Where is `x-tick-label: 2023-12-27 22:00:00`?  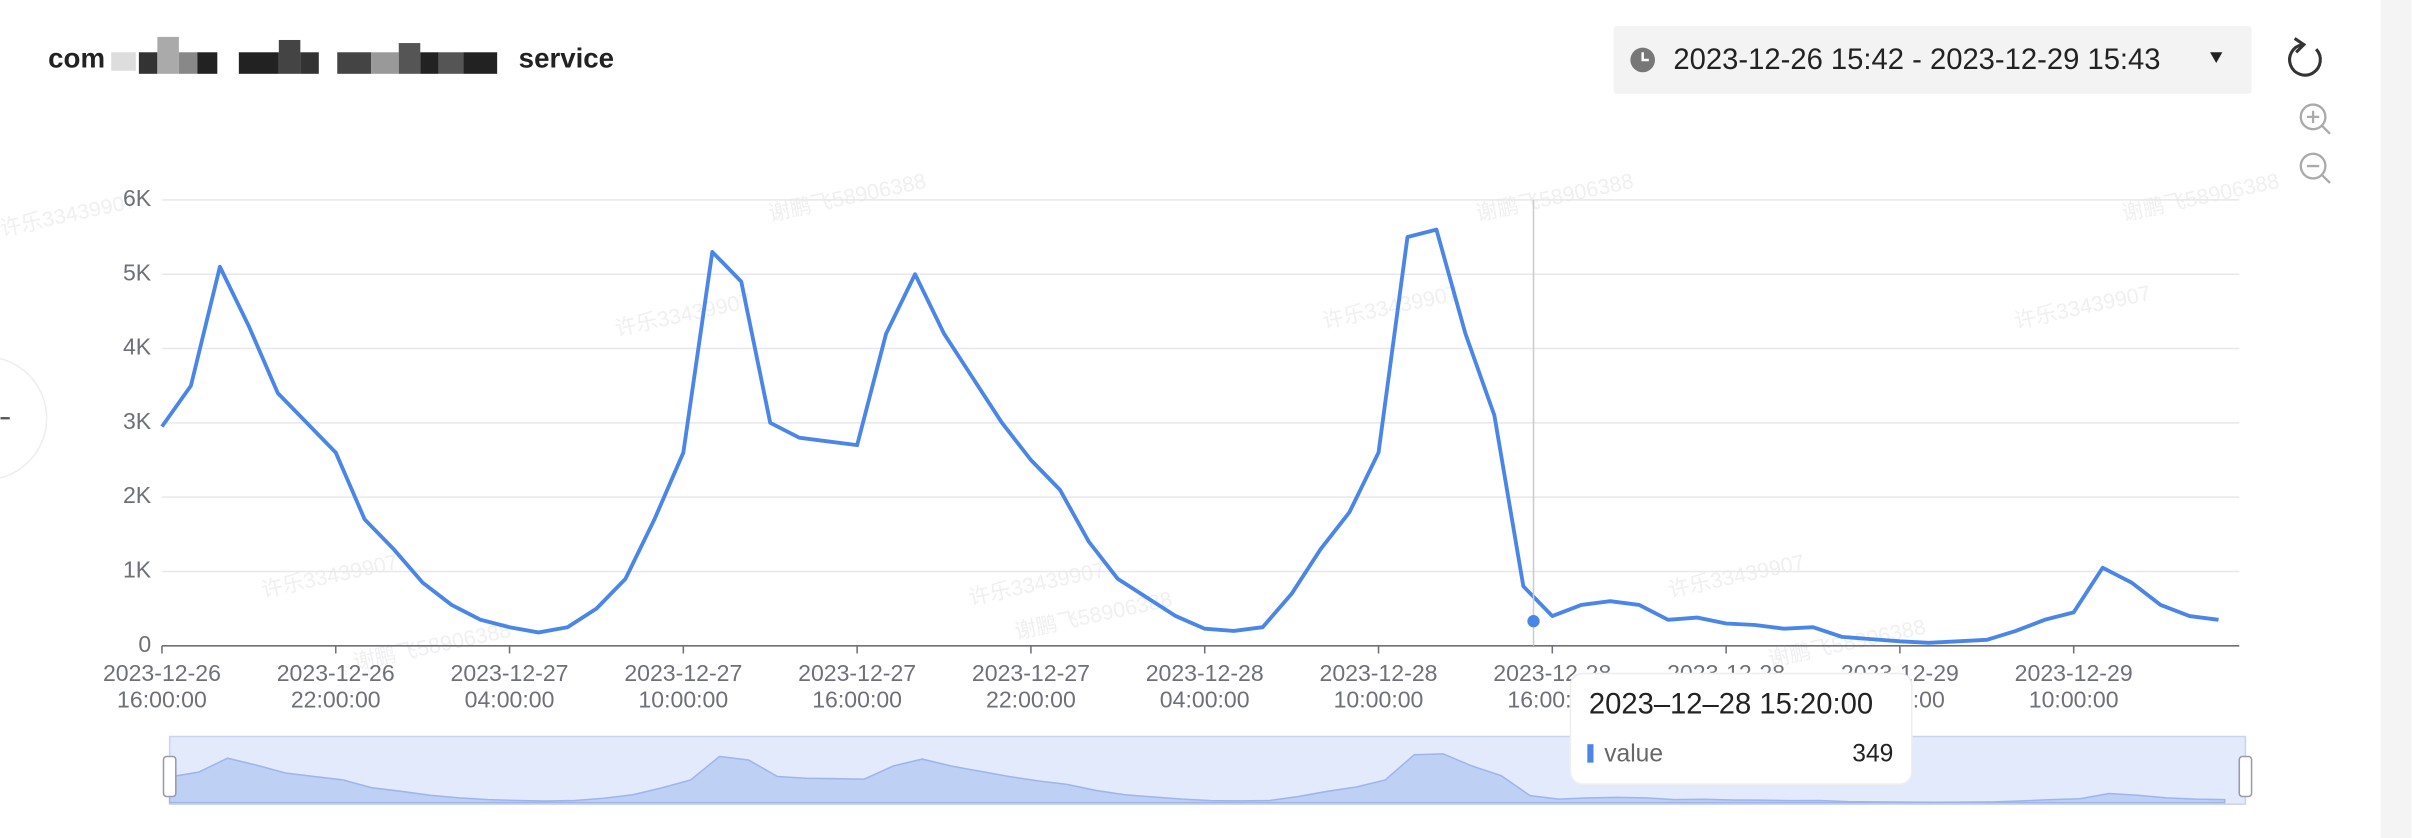 x-tick-label: 2023-12-27 22:00:00 is located at coordinates (1030, 687).